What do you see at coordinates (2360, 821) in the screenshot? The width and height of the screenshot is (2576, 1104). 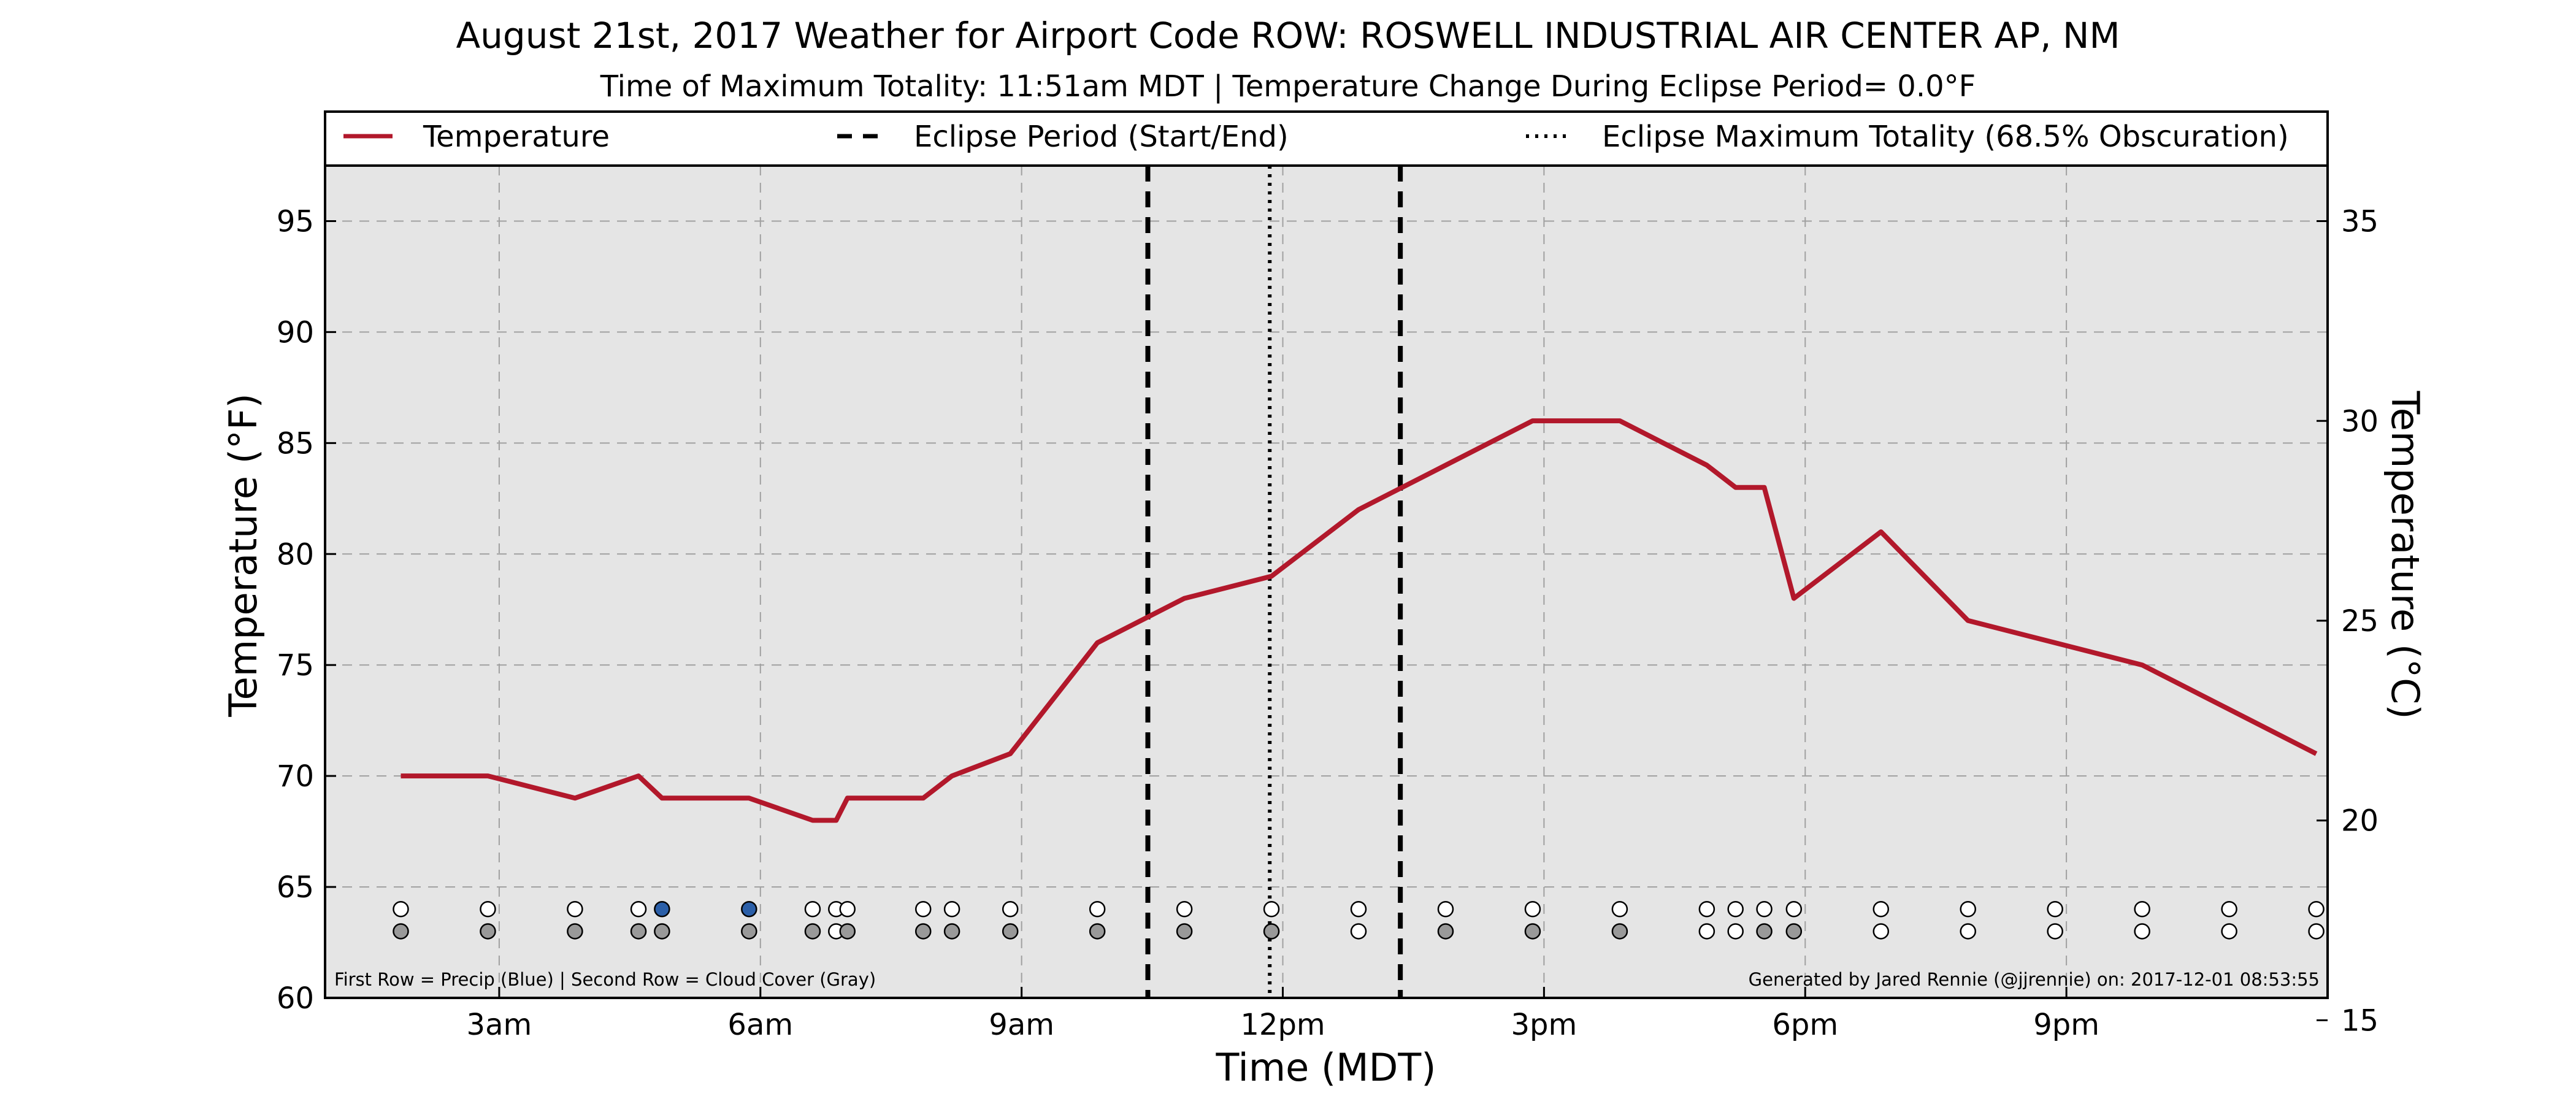 I see `y2-tick-label: 20` at bounding box center [2360, 821].